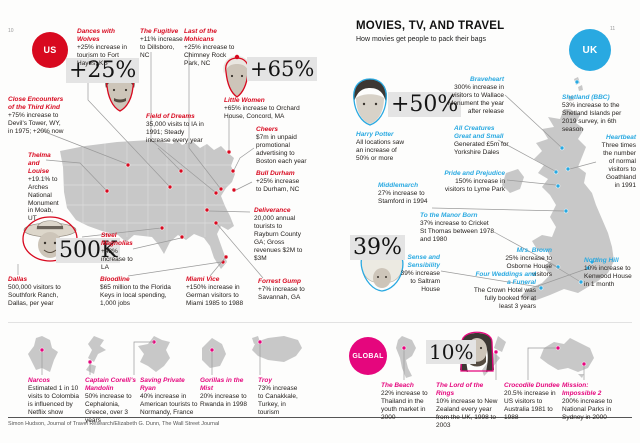 This screenshot has width=640, height=443. Describe the element at coordinates (449, 215) in the screenshot. I see `movie-title: To the Manor Born` at that location.